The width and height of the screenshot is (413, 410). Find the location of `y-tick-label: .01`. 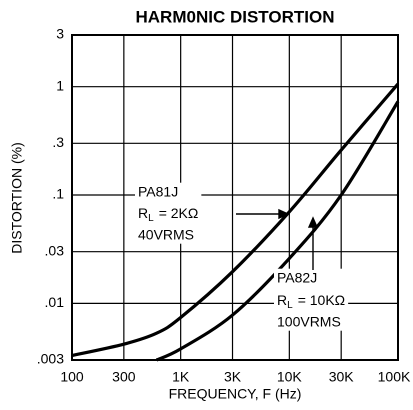

y-tick-label: .01 is located at coordinates (55, 302).